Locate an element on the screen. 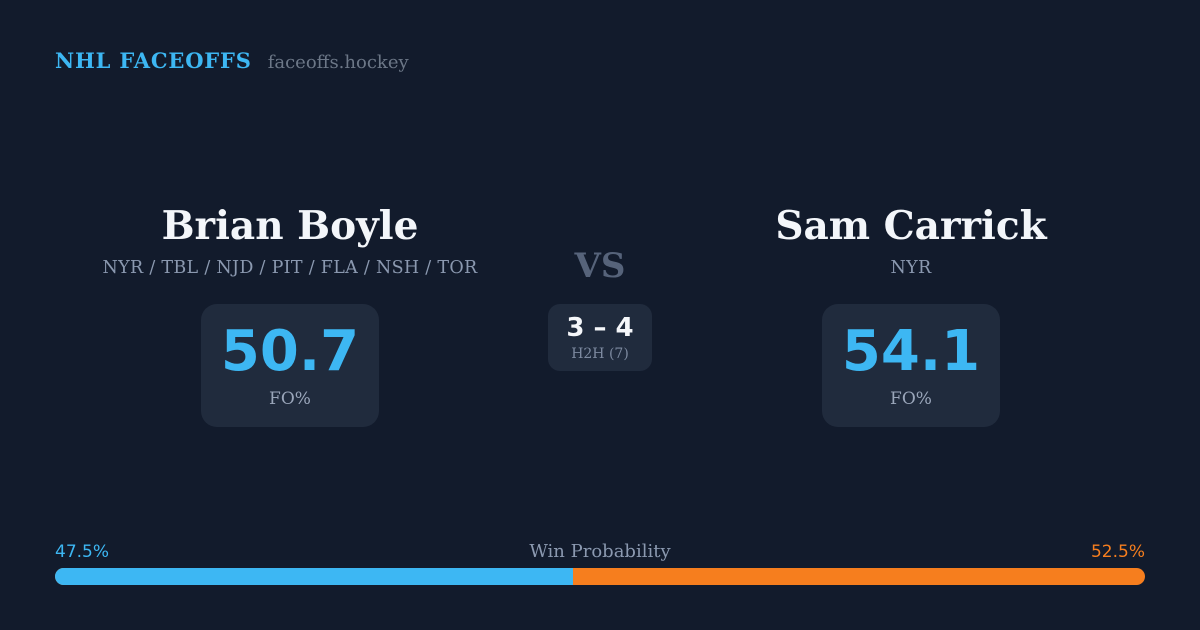 The height and width of the screenshot is (630, 1200). left-win-probability-value: 47.5% is located at coordinates (82, 552).